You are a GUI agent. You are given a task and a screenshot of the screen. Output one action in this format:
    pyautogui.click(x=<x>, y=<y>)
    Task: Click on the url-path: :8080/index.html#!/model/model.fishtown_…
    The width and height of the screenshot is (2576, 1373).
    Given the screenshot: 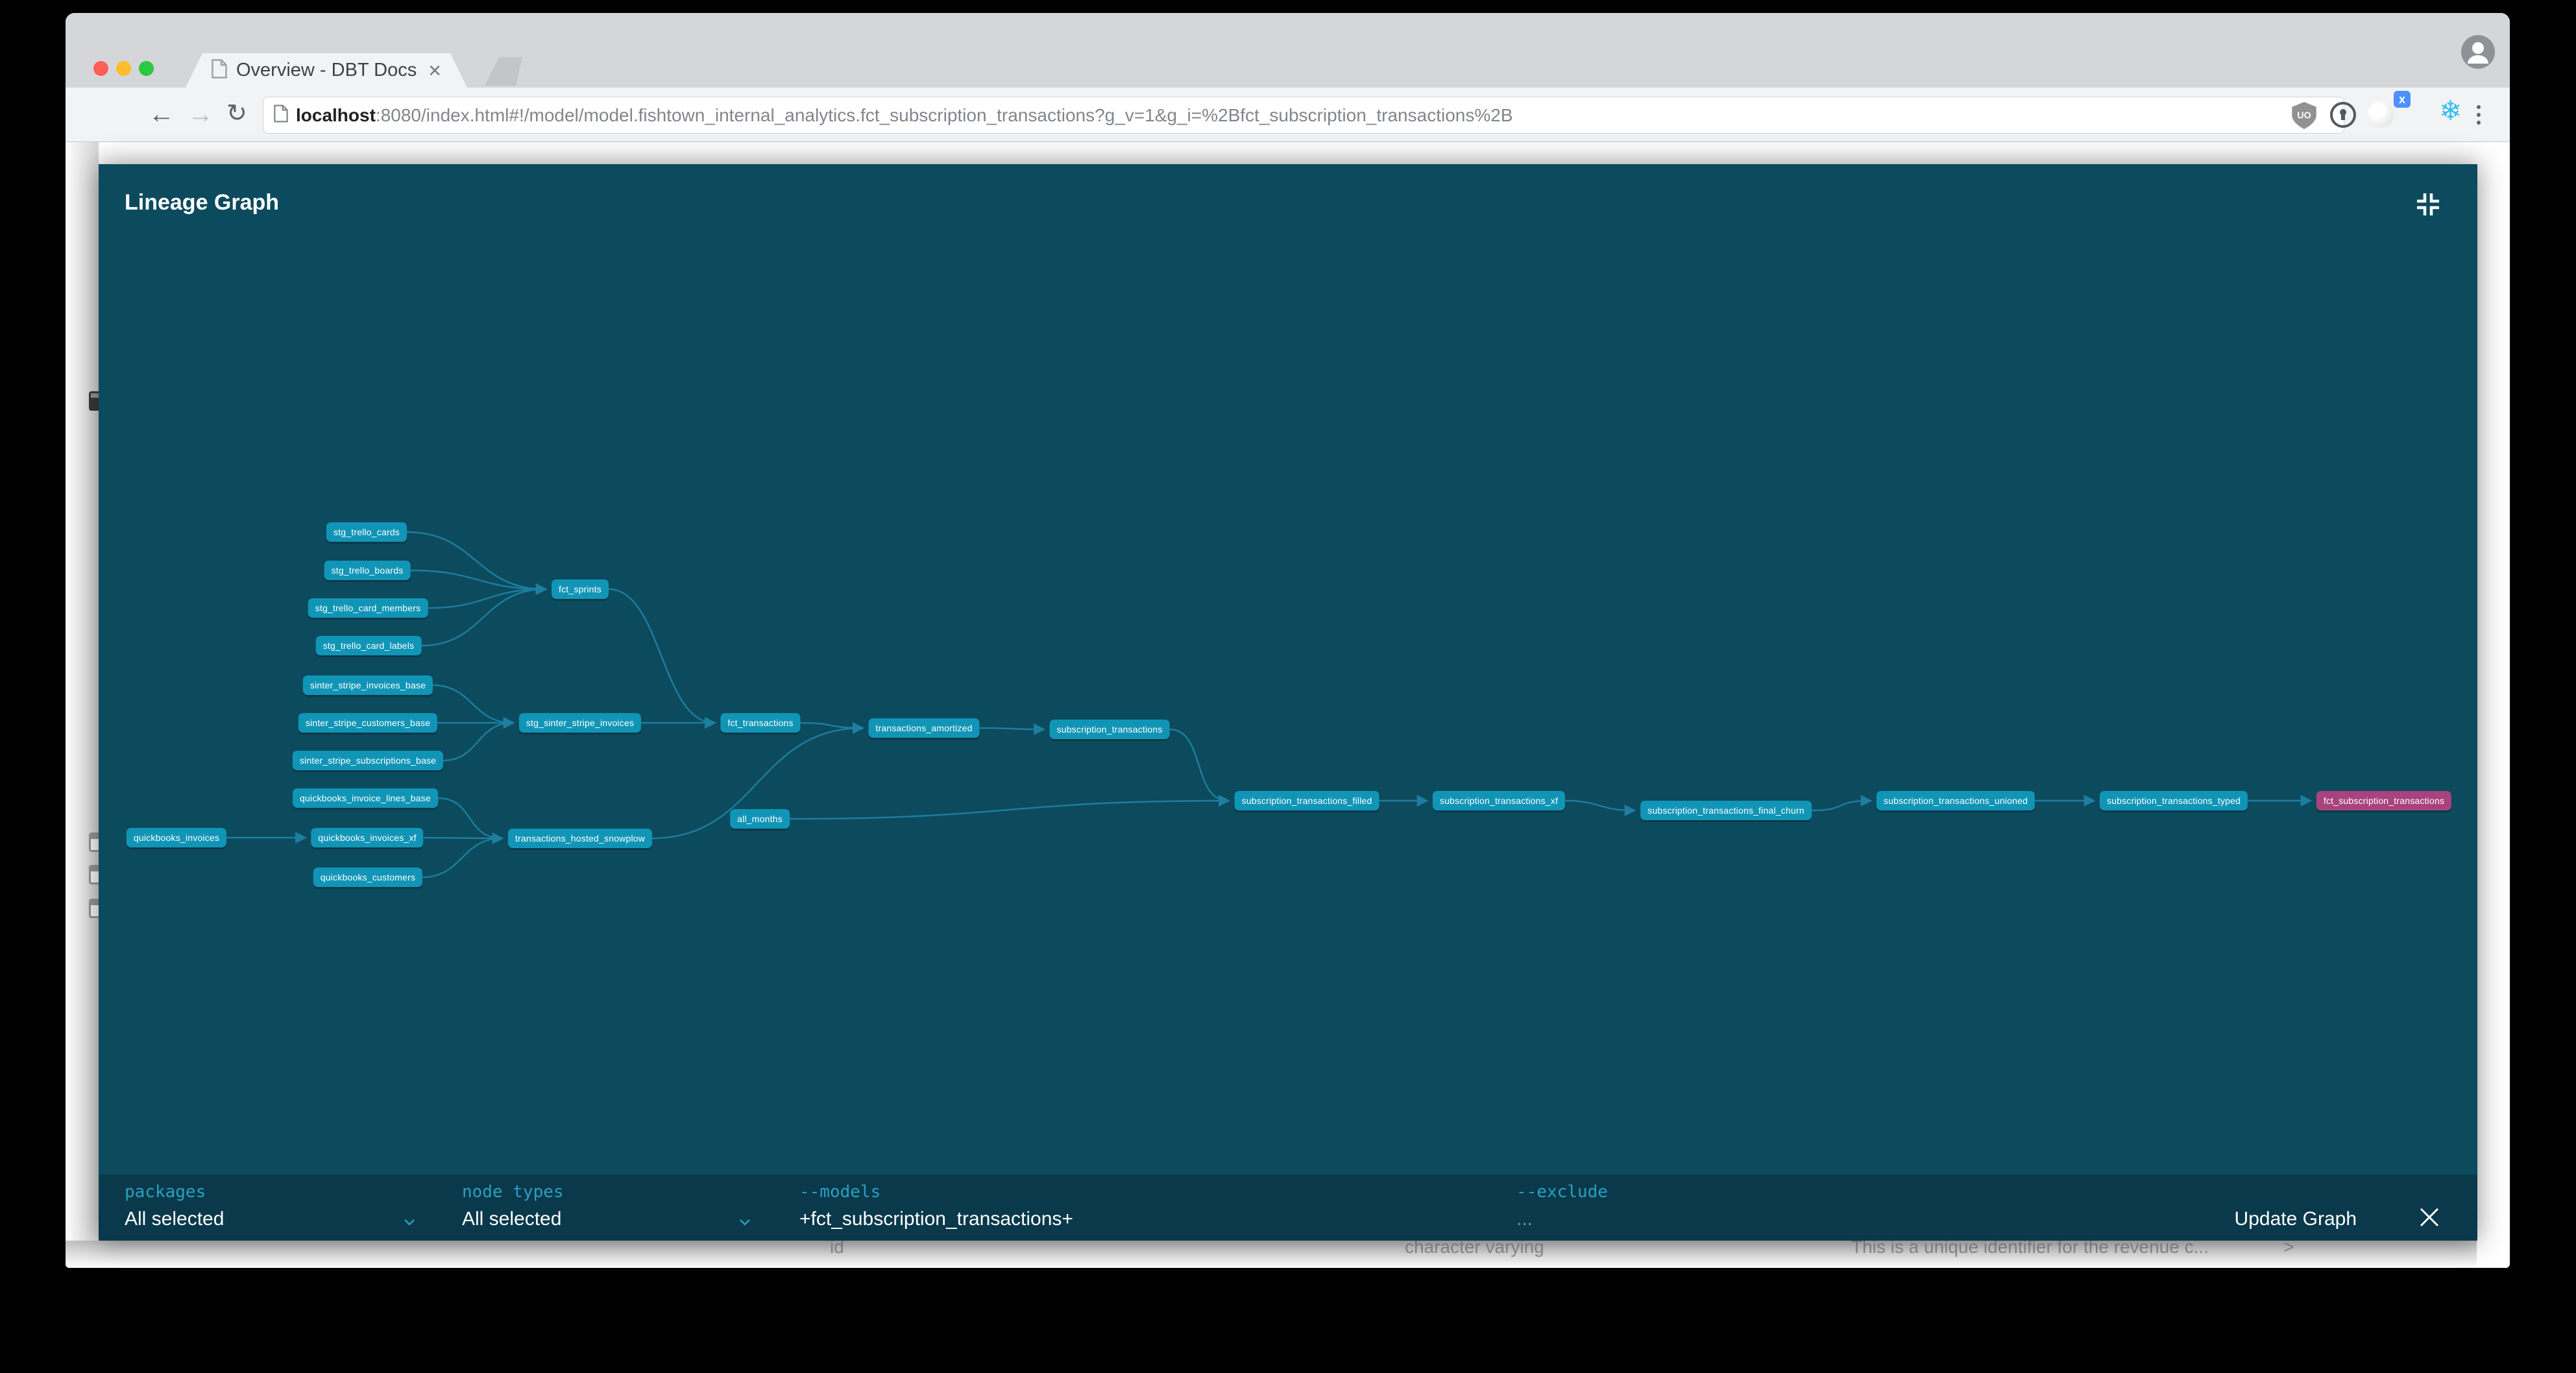 What is the action you would take?
    pyautogui.click(x=944, y=114)
    